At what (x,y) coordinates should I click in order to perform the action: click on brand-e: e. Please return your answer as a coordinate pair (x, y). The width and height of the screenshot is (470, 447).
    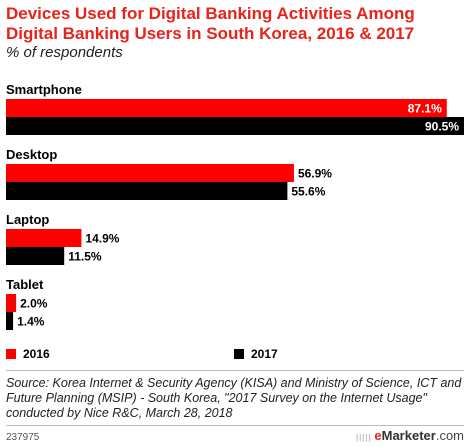
    Looking at the image, I should click on (378, 435).